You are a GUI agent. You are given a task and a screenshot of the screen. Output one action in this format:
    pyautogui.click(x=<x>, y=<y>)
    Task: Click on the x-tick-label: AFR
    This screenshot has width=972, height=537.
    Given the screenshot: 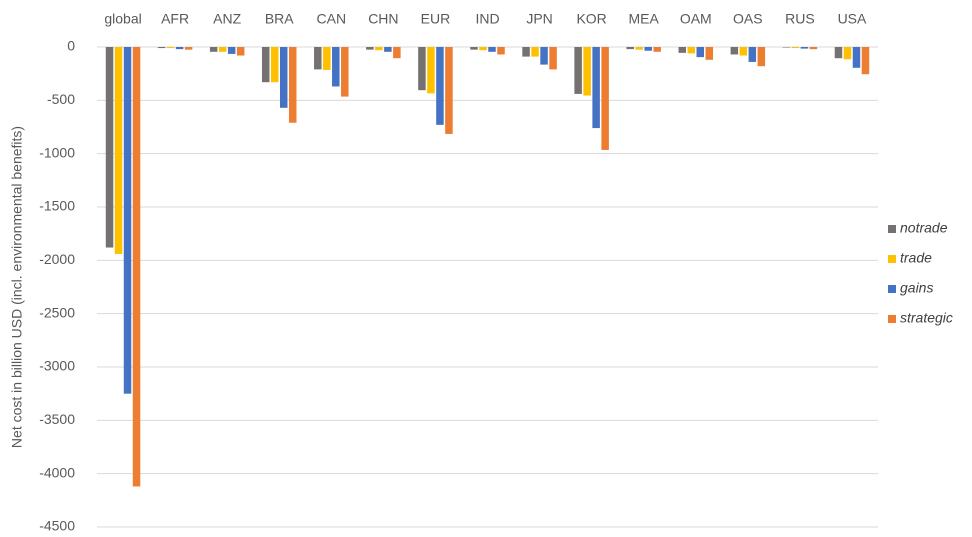 What is the action you would take?
    pyautogui.click(x=175, y=19)
    